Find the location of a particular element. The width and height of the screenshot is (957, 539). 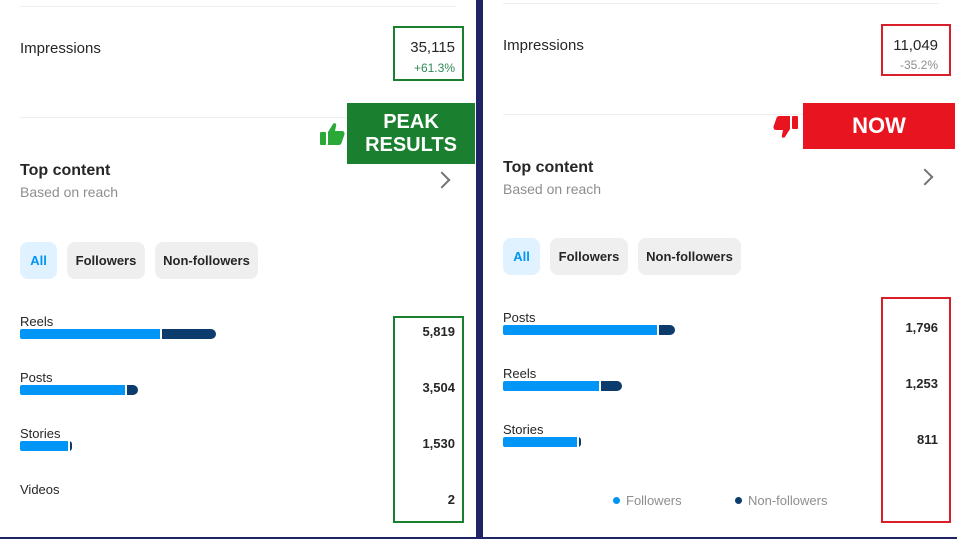

impressions-value: 35,115 is located at coordinates (432, 47).